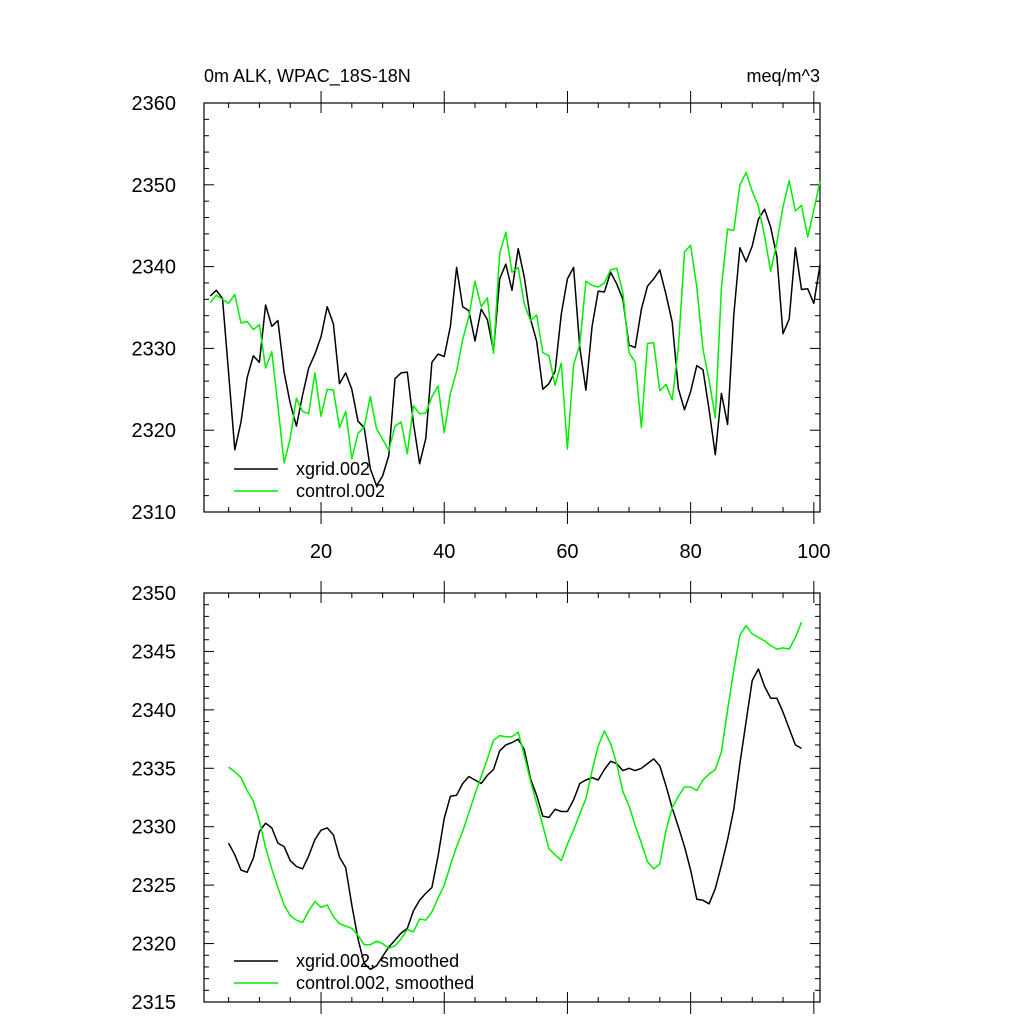  I want to click on legend-label-control: control.002, so click(340, 491).